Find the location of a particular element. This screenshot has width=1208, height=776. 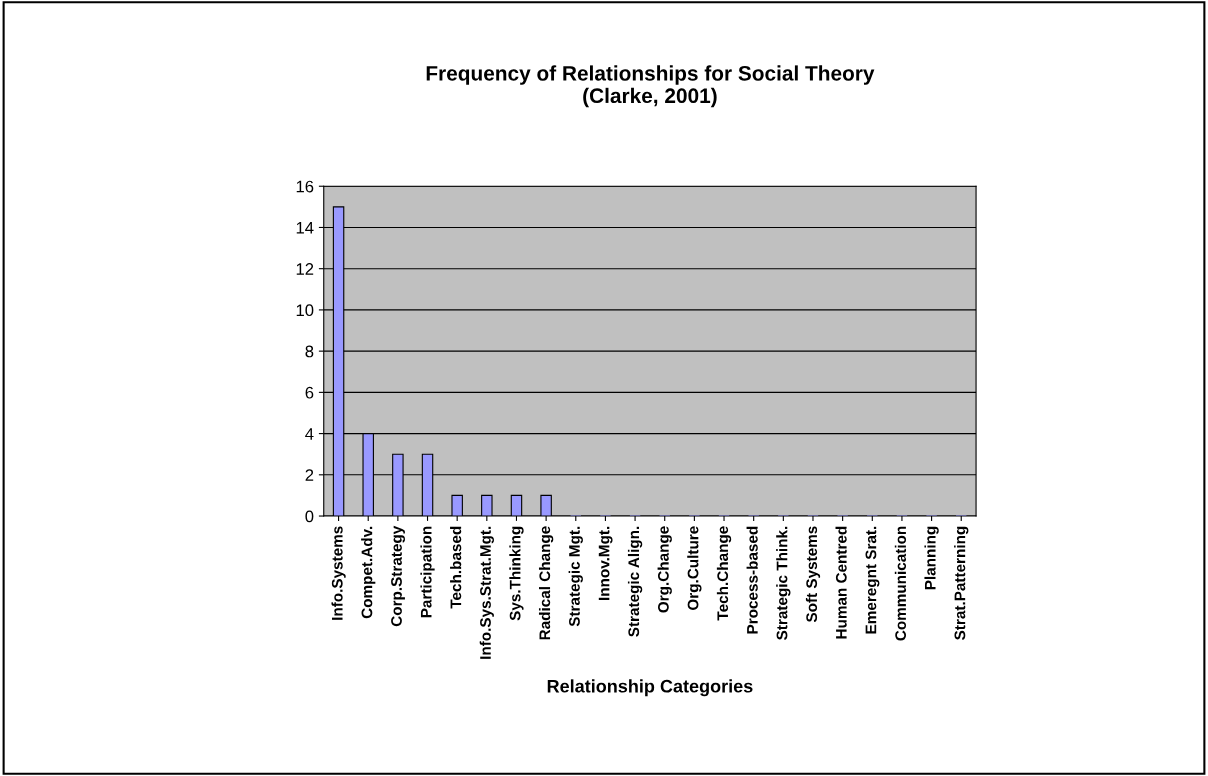

x-tick-label: Strategic Think. is located at coordinates (783, 583).